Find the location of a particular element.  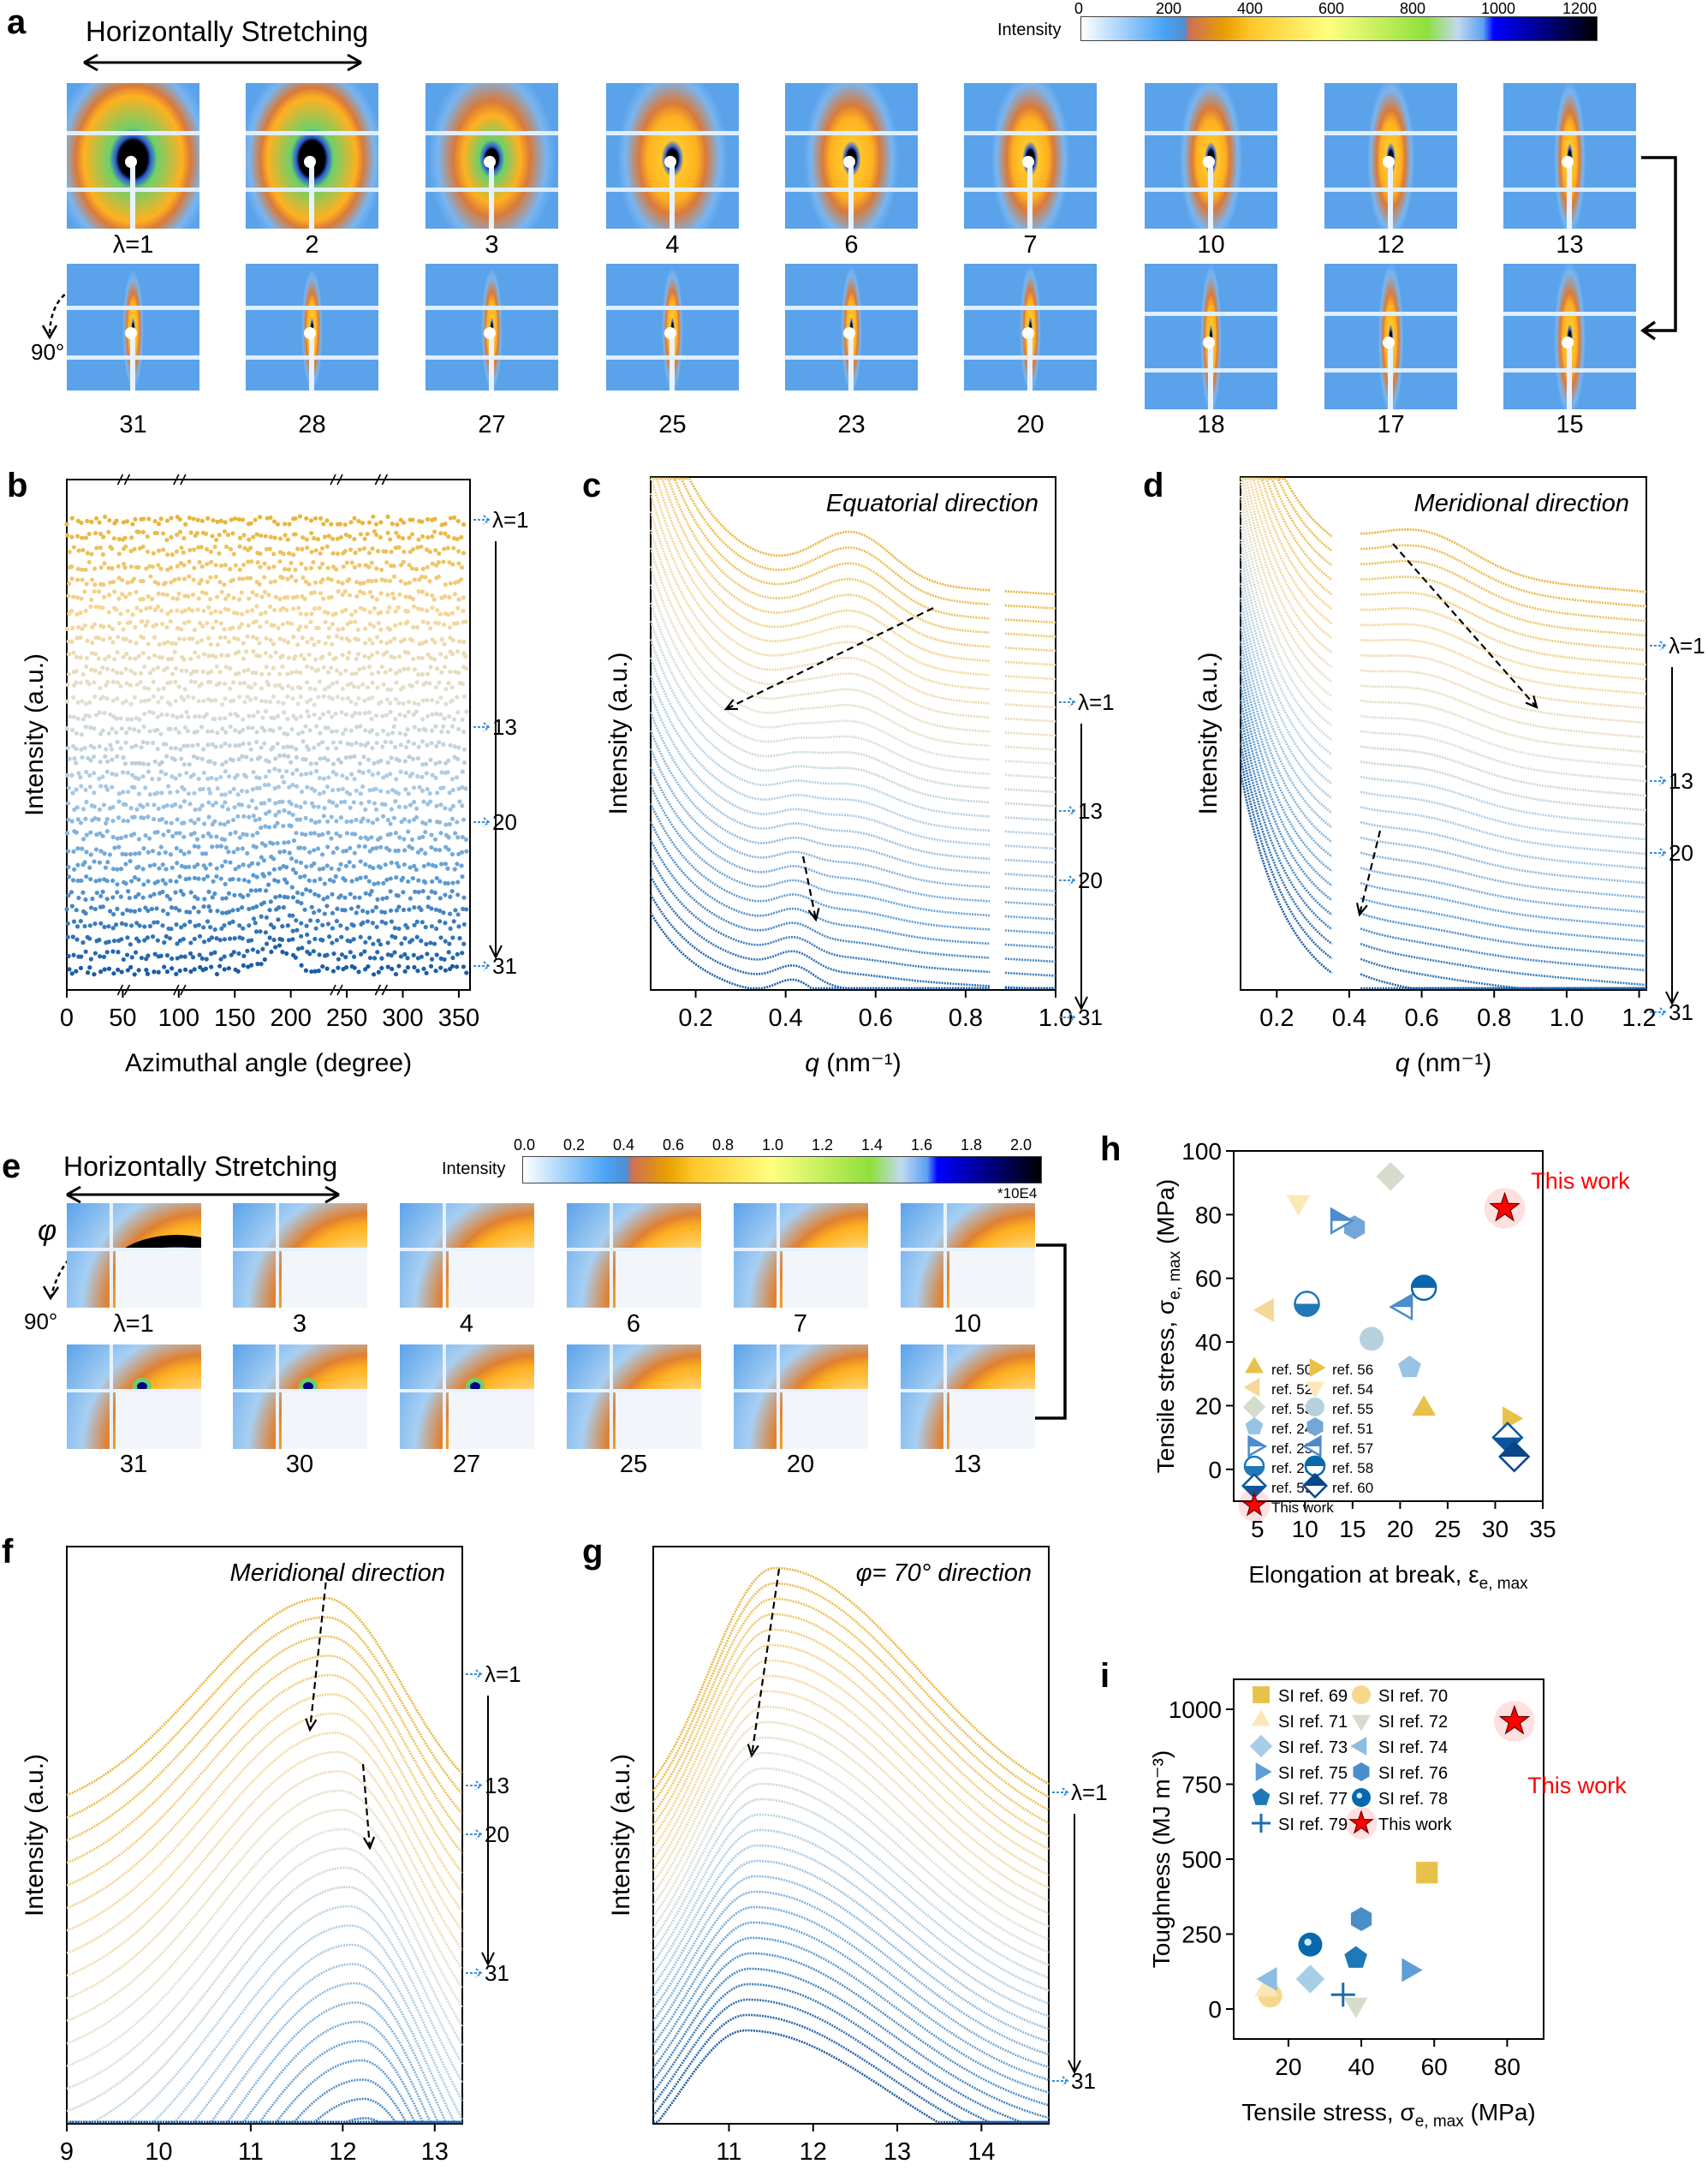

y-axis-label: Intensity (a.u.) is located at coordinates (1208, 733).